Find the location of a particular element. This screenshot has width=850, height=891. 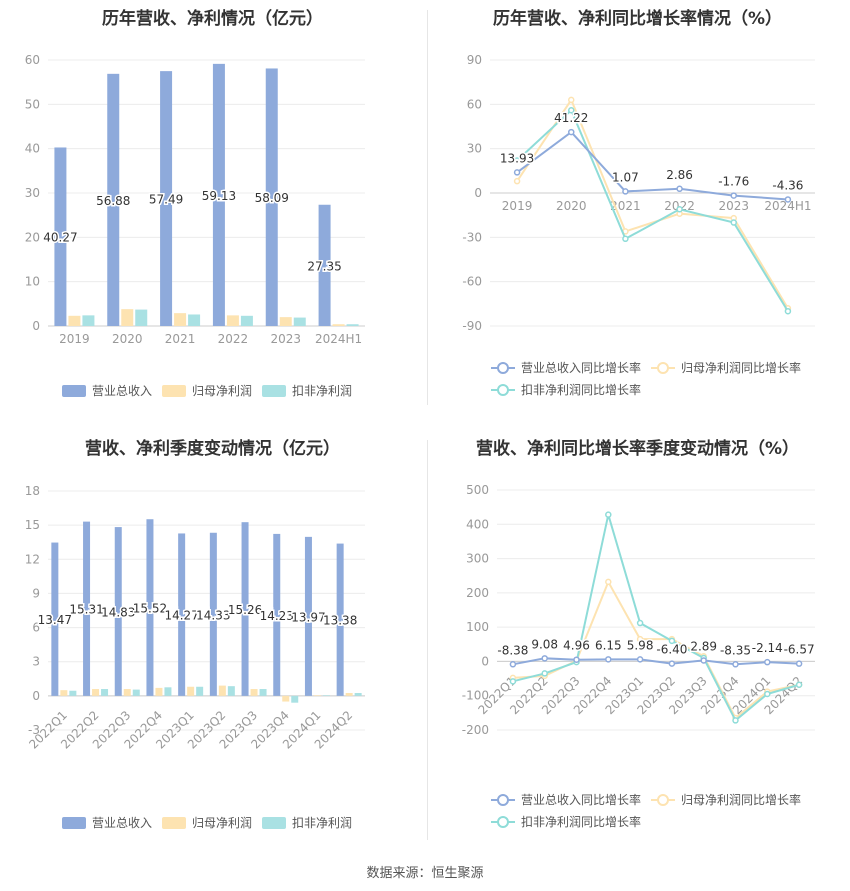

y-tick-label: 200 is located at coordinates (477, 593).